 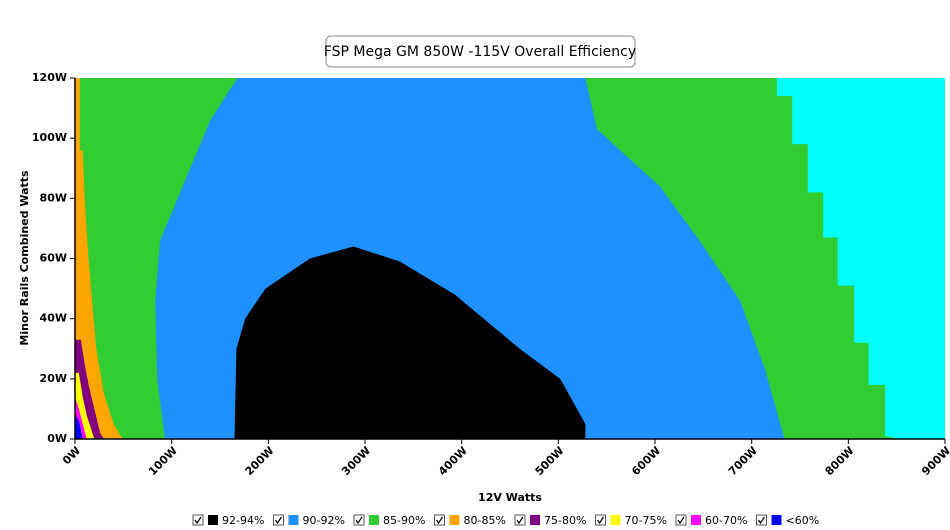 I want to click on title-box, so click(x=480, y=51).